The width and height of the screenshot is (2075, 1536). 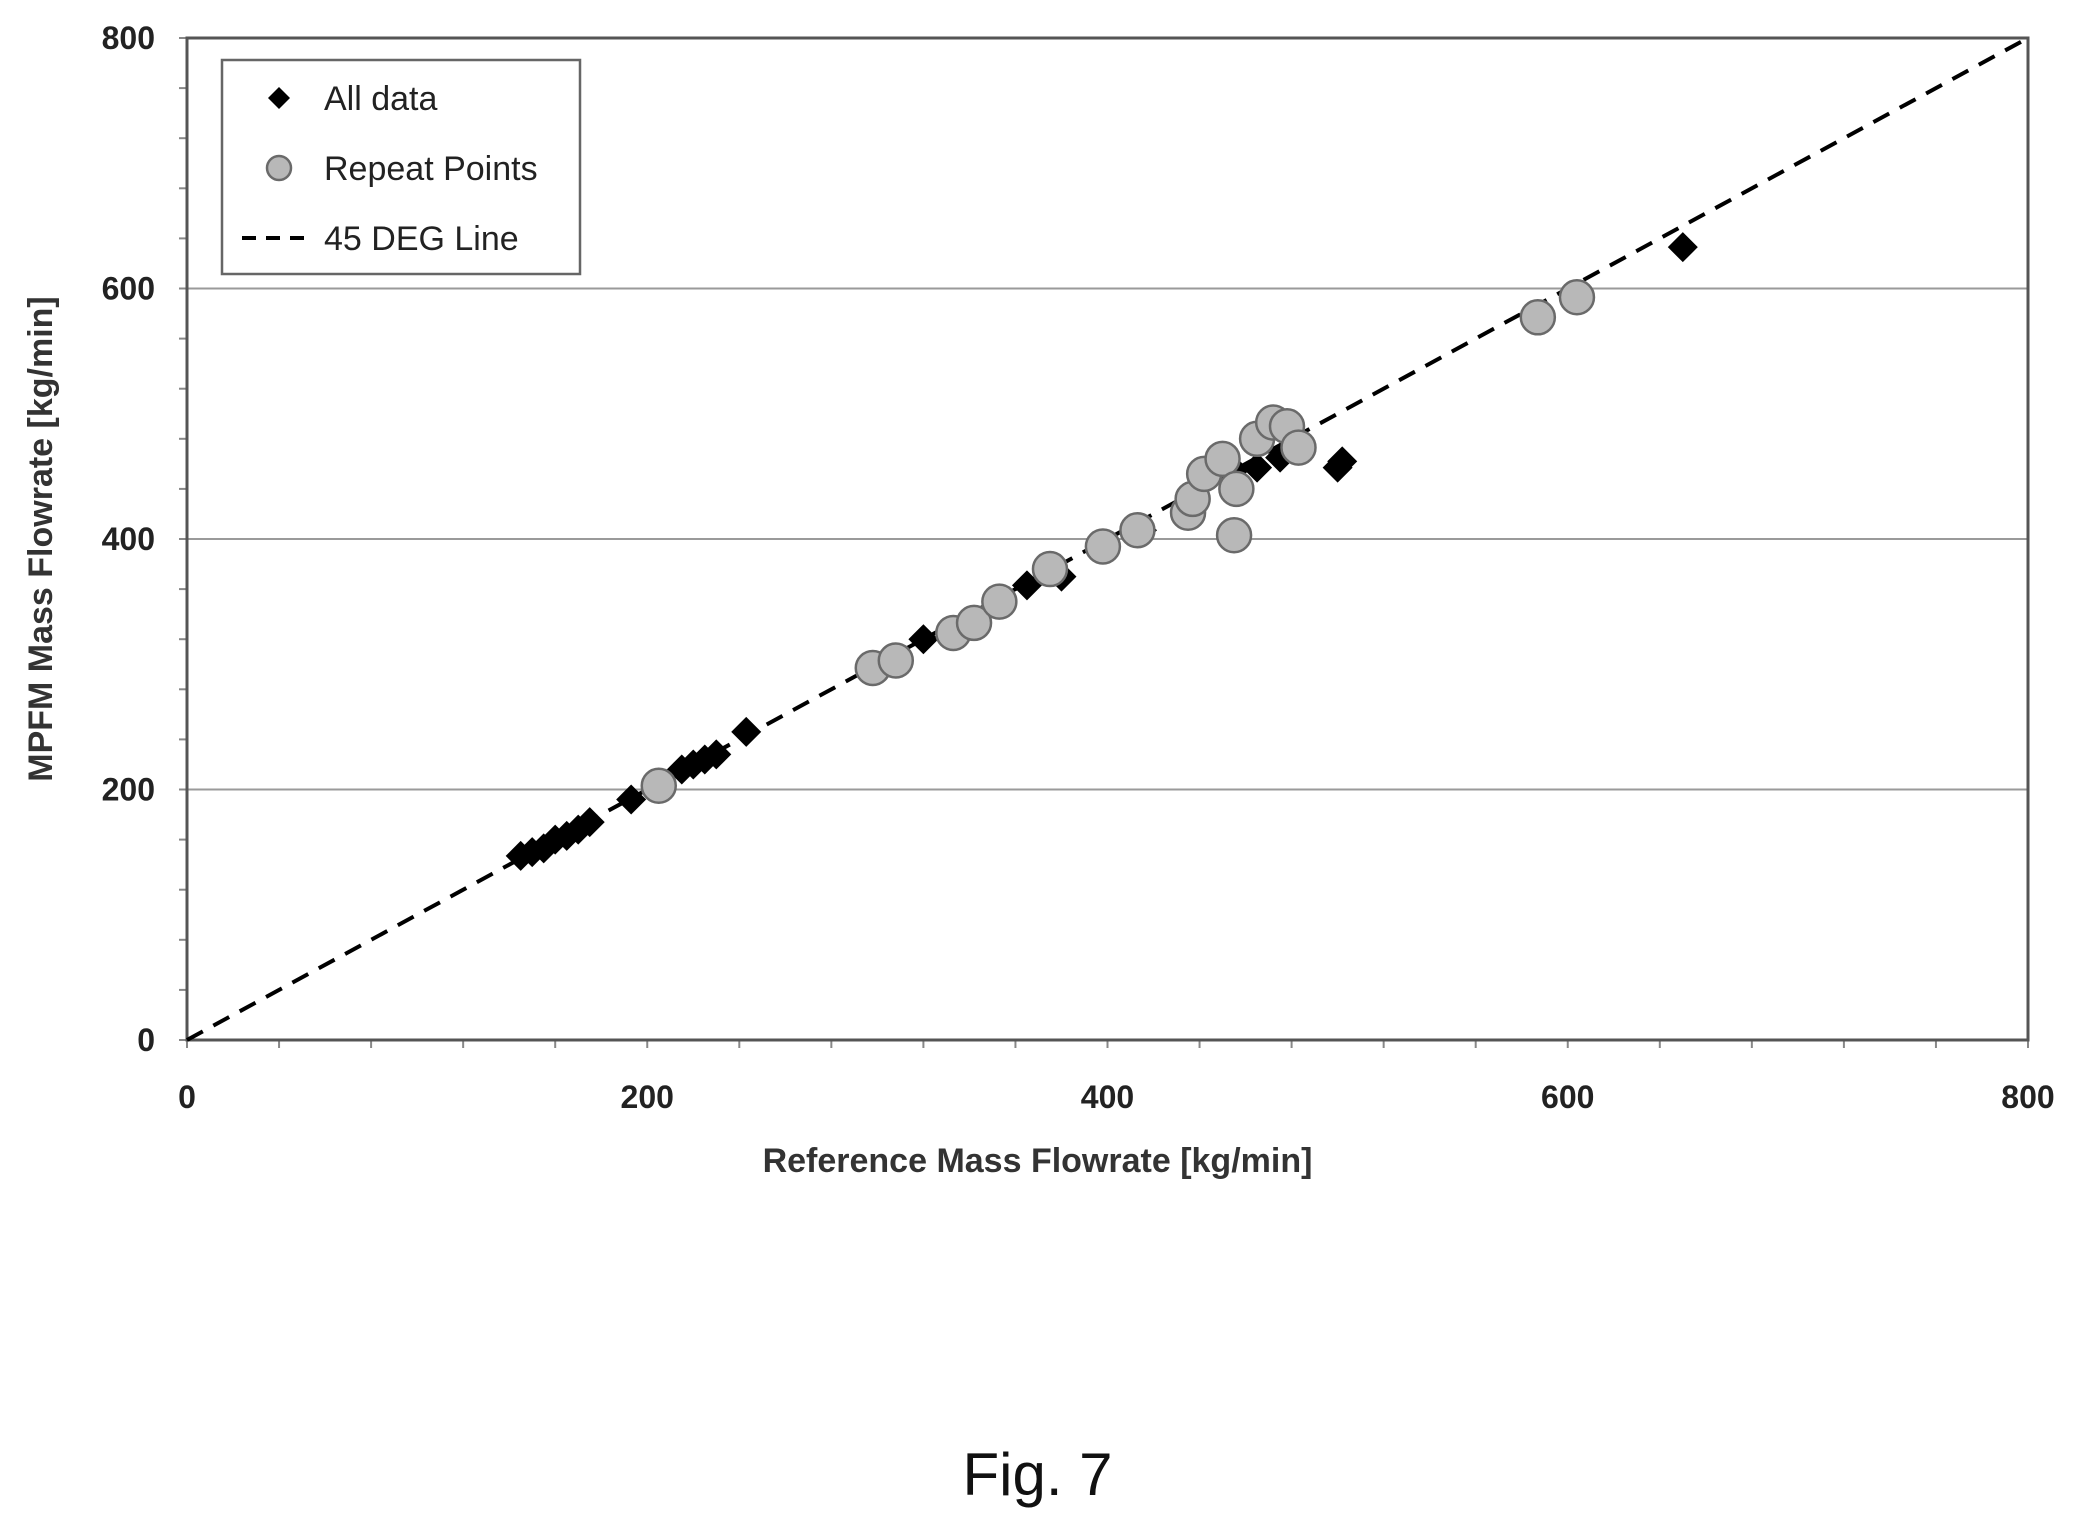 I want to click on y-tick-label: 0, so click(x=146, y=1040).